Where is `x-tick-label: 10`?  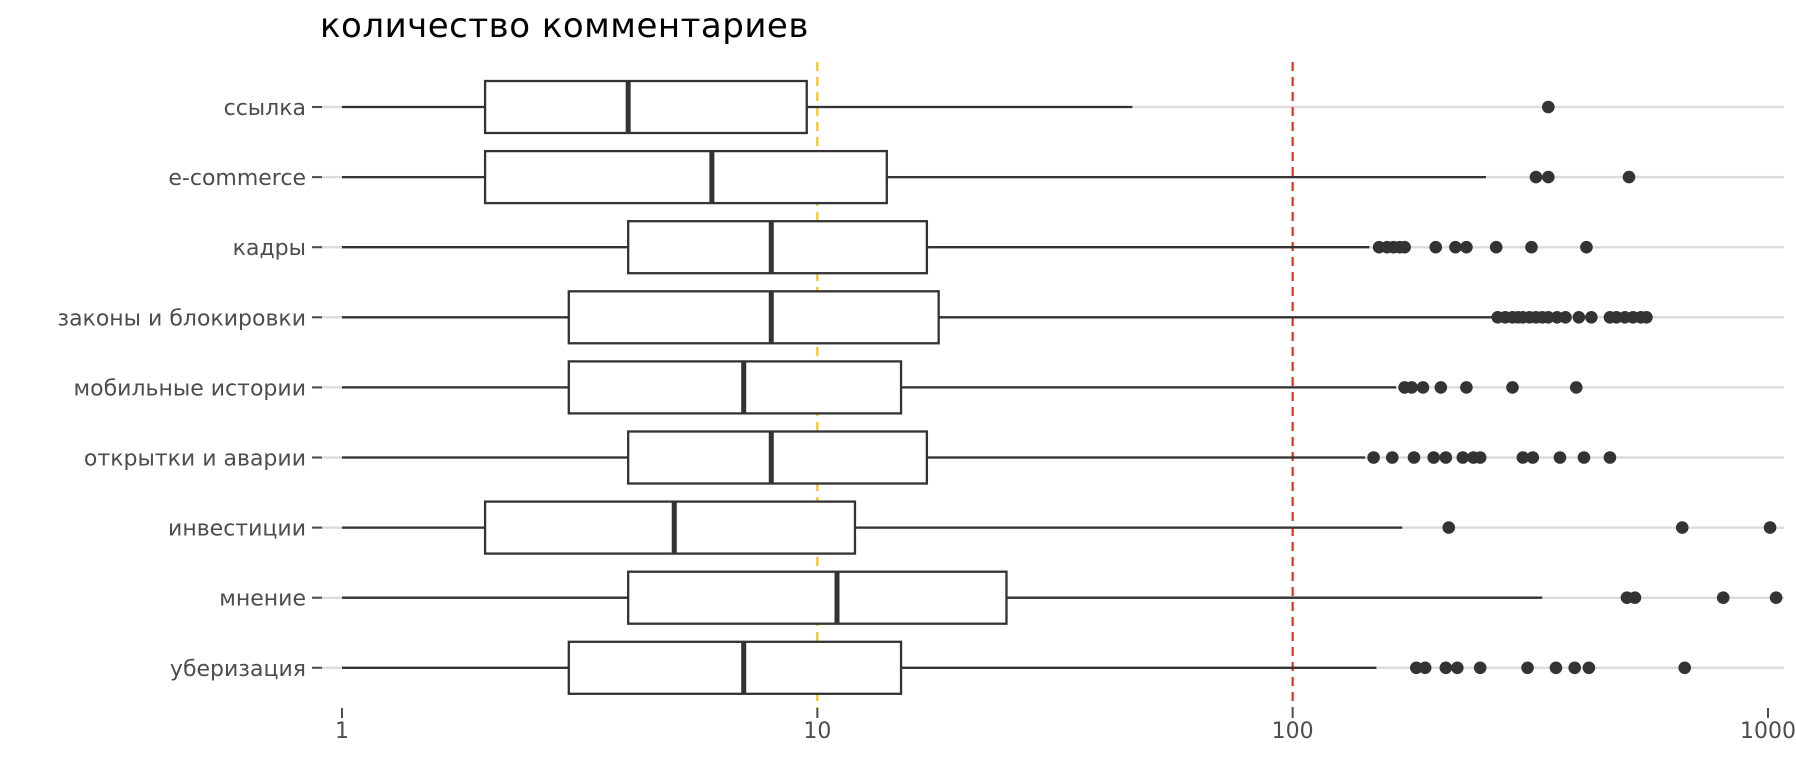 x-tick-label: 10 is located at coordinates (817, 731).